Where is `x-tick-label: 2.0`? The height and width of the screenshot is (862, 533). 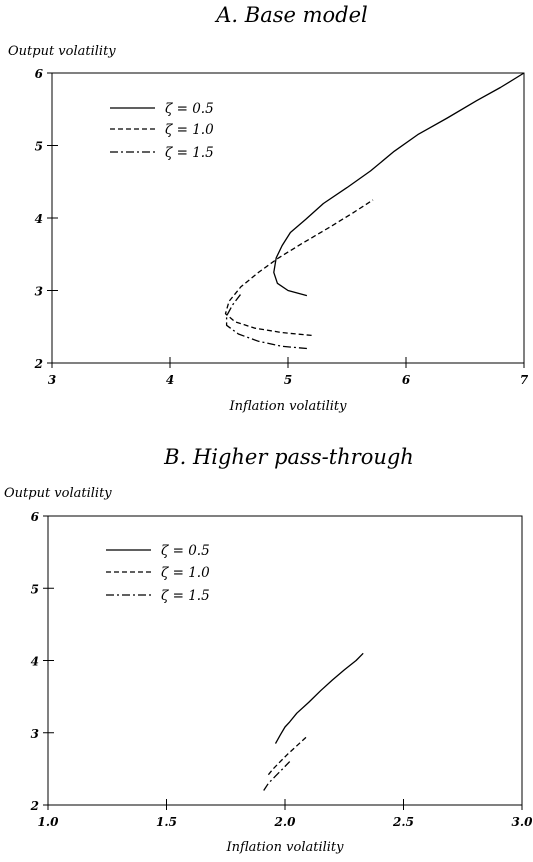
x-tick-label: 2.0 is located at coordinates (285, 822).